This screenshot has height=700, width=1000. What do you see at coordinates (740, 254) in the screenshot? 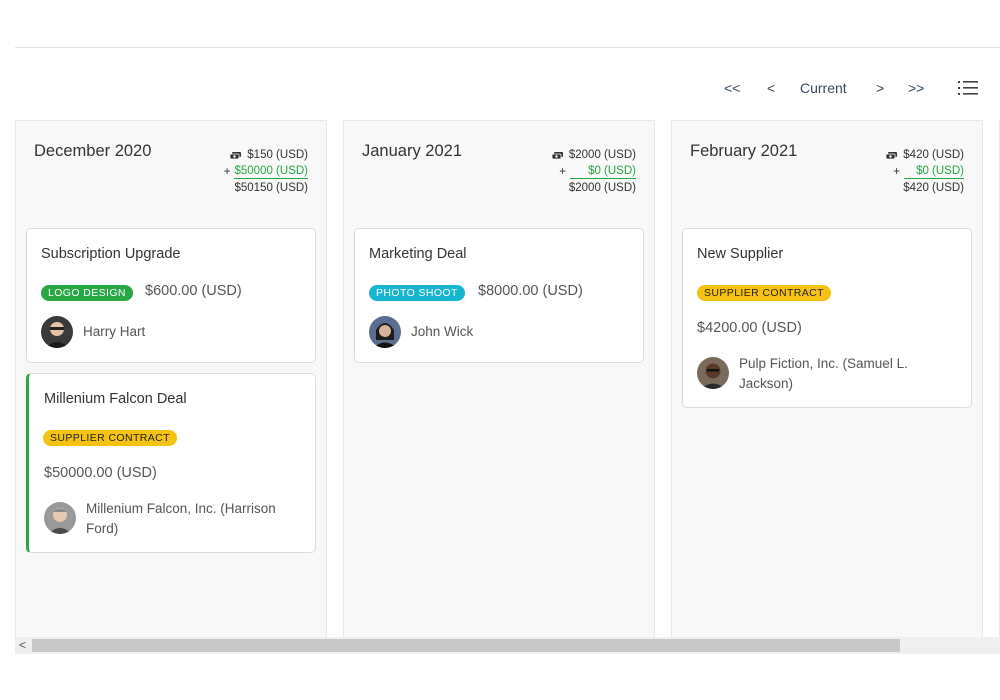
I see `card-title: New Supplier` at bounding box center [740, 254].